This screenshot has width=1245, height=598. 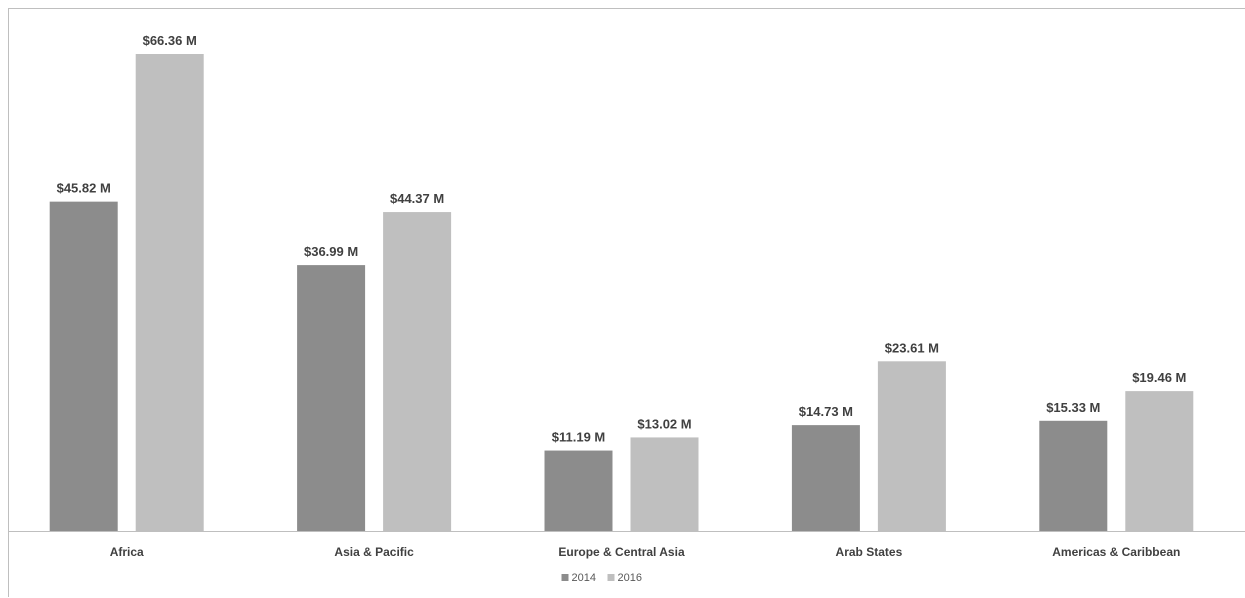 I want to click on legend: 2014 2016, so click(x=601, y=578).